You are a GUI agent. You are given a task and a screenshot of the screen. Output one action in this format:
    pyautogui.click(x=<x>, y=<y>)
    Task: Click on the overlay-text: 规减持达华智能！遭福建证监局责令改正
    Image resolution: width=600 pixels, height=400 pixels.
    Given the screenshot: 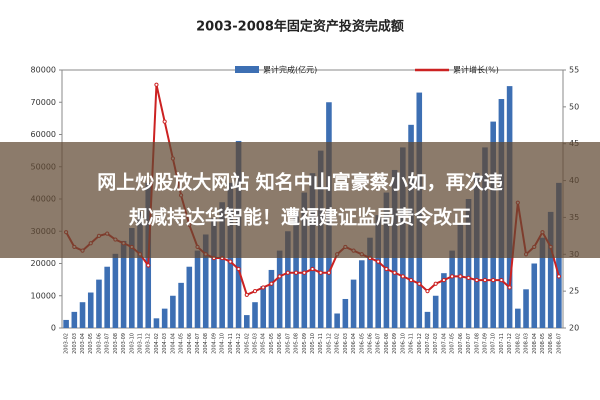 What is the action you would take?
    pyautogui.click(x=300, y=217)
    